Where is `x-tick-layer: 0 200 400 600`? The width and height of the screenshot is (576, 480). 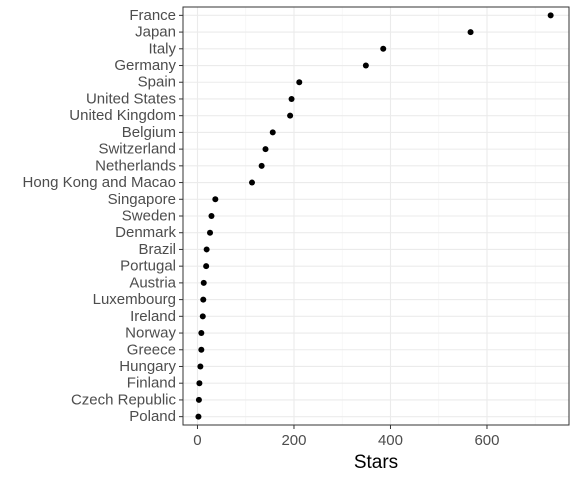 x-tick-layer: 0 200 400 600 is located at coordinates (346, 437).